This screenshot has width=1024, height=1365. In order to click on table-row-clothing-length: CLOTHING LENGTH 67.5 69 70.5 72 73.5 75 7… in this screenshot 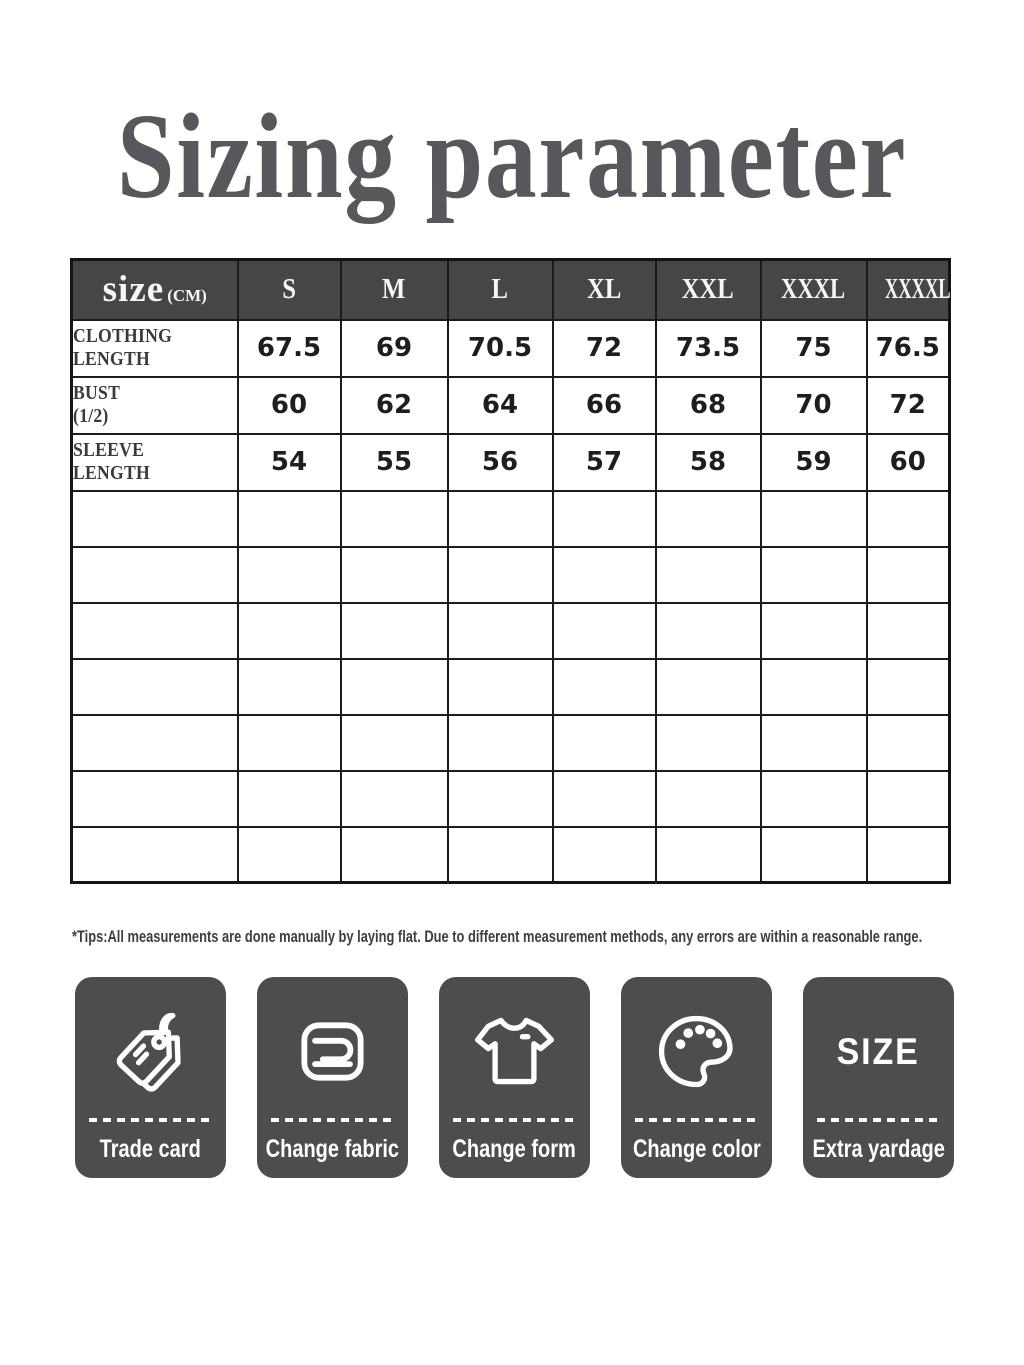, I will do `click(510, 348)`.